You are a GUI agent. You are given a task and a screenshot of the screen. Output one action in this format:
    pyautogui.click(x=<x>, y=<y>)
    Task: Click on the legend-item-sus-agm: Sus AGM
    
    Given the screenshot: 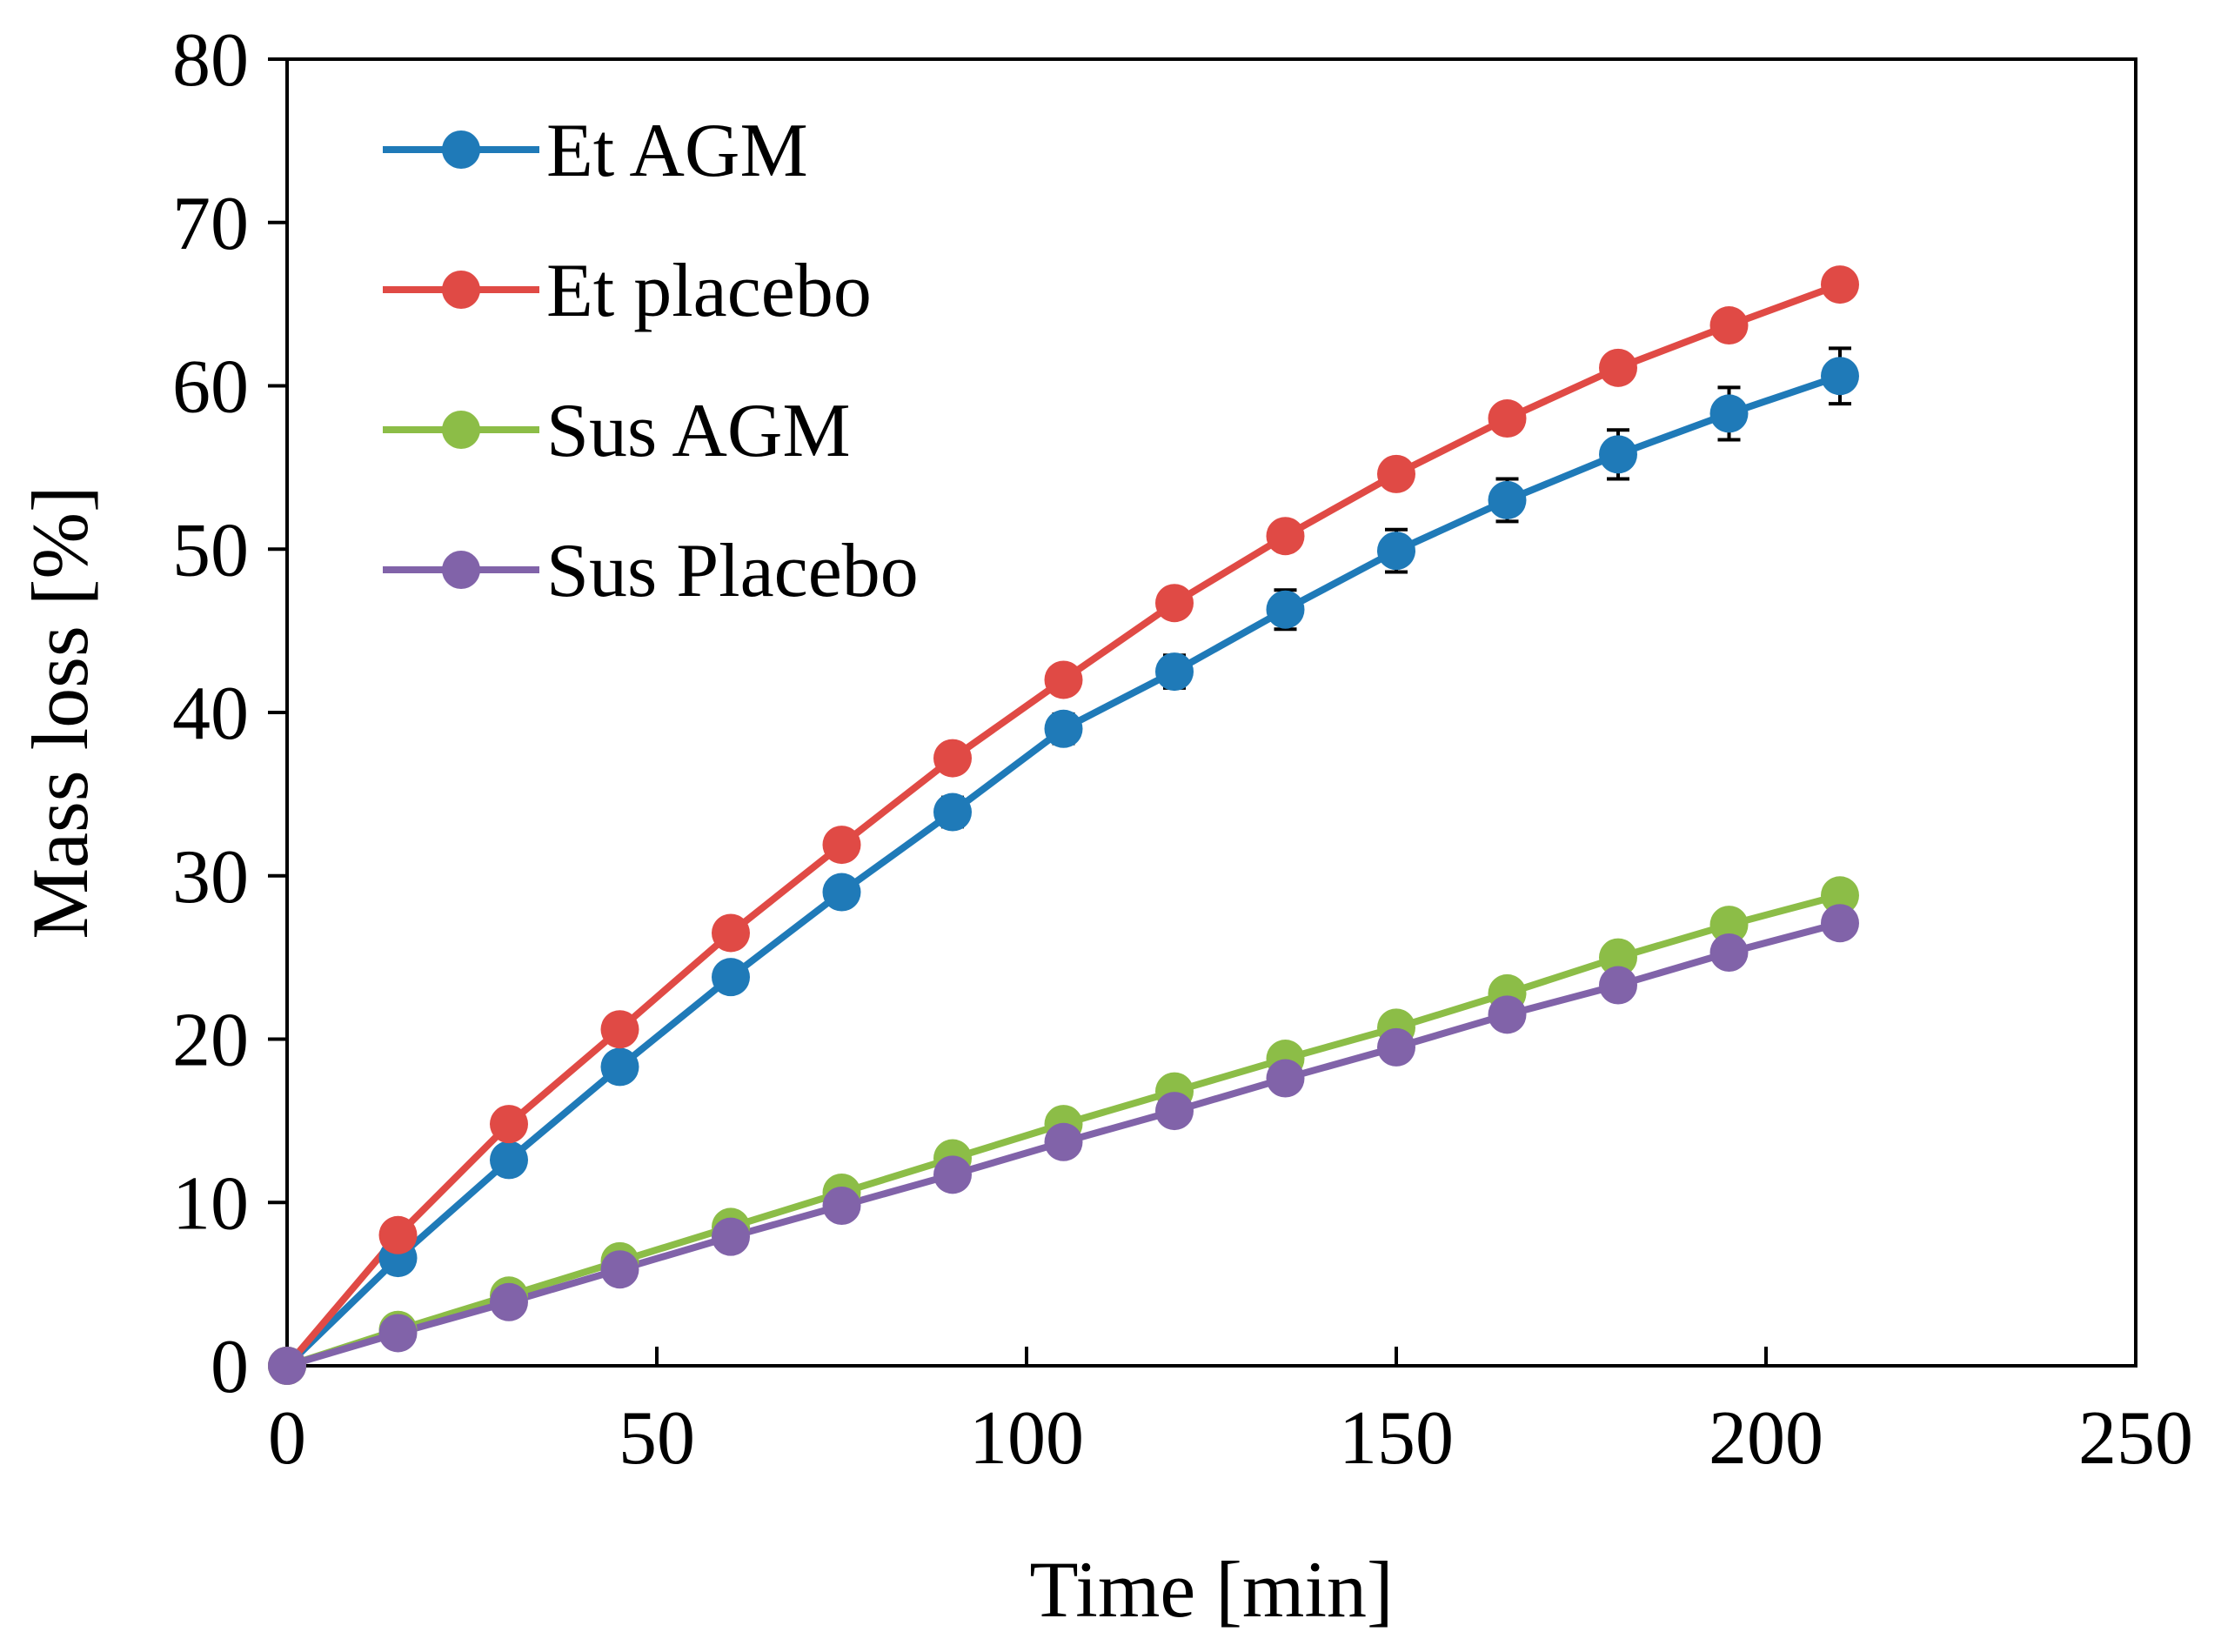 What is the action you would take?
    pyautogui.click(x=617, y=431)
    